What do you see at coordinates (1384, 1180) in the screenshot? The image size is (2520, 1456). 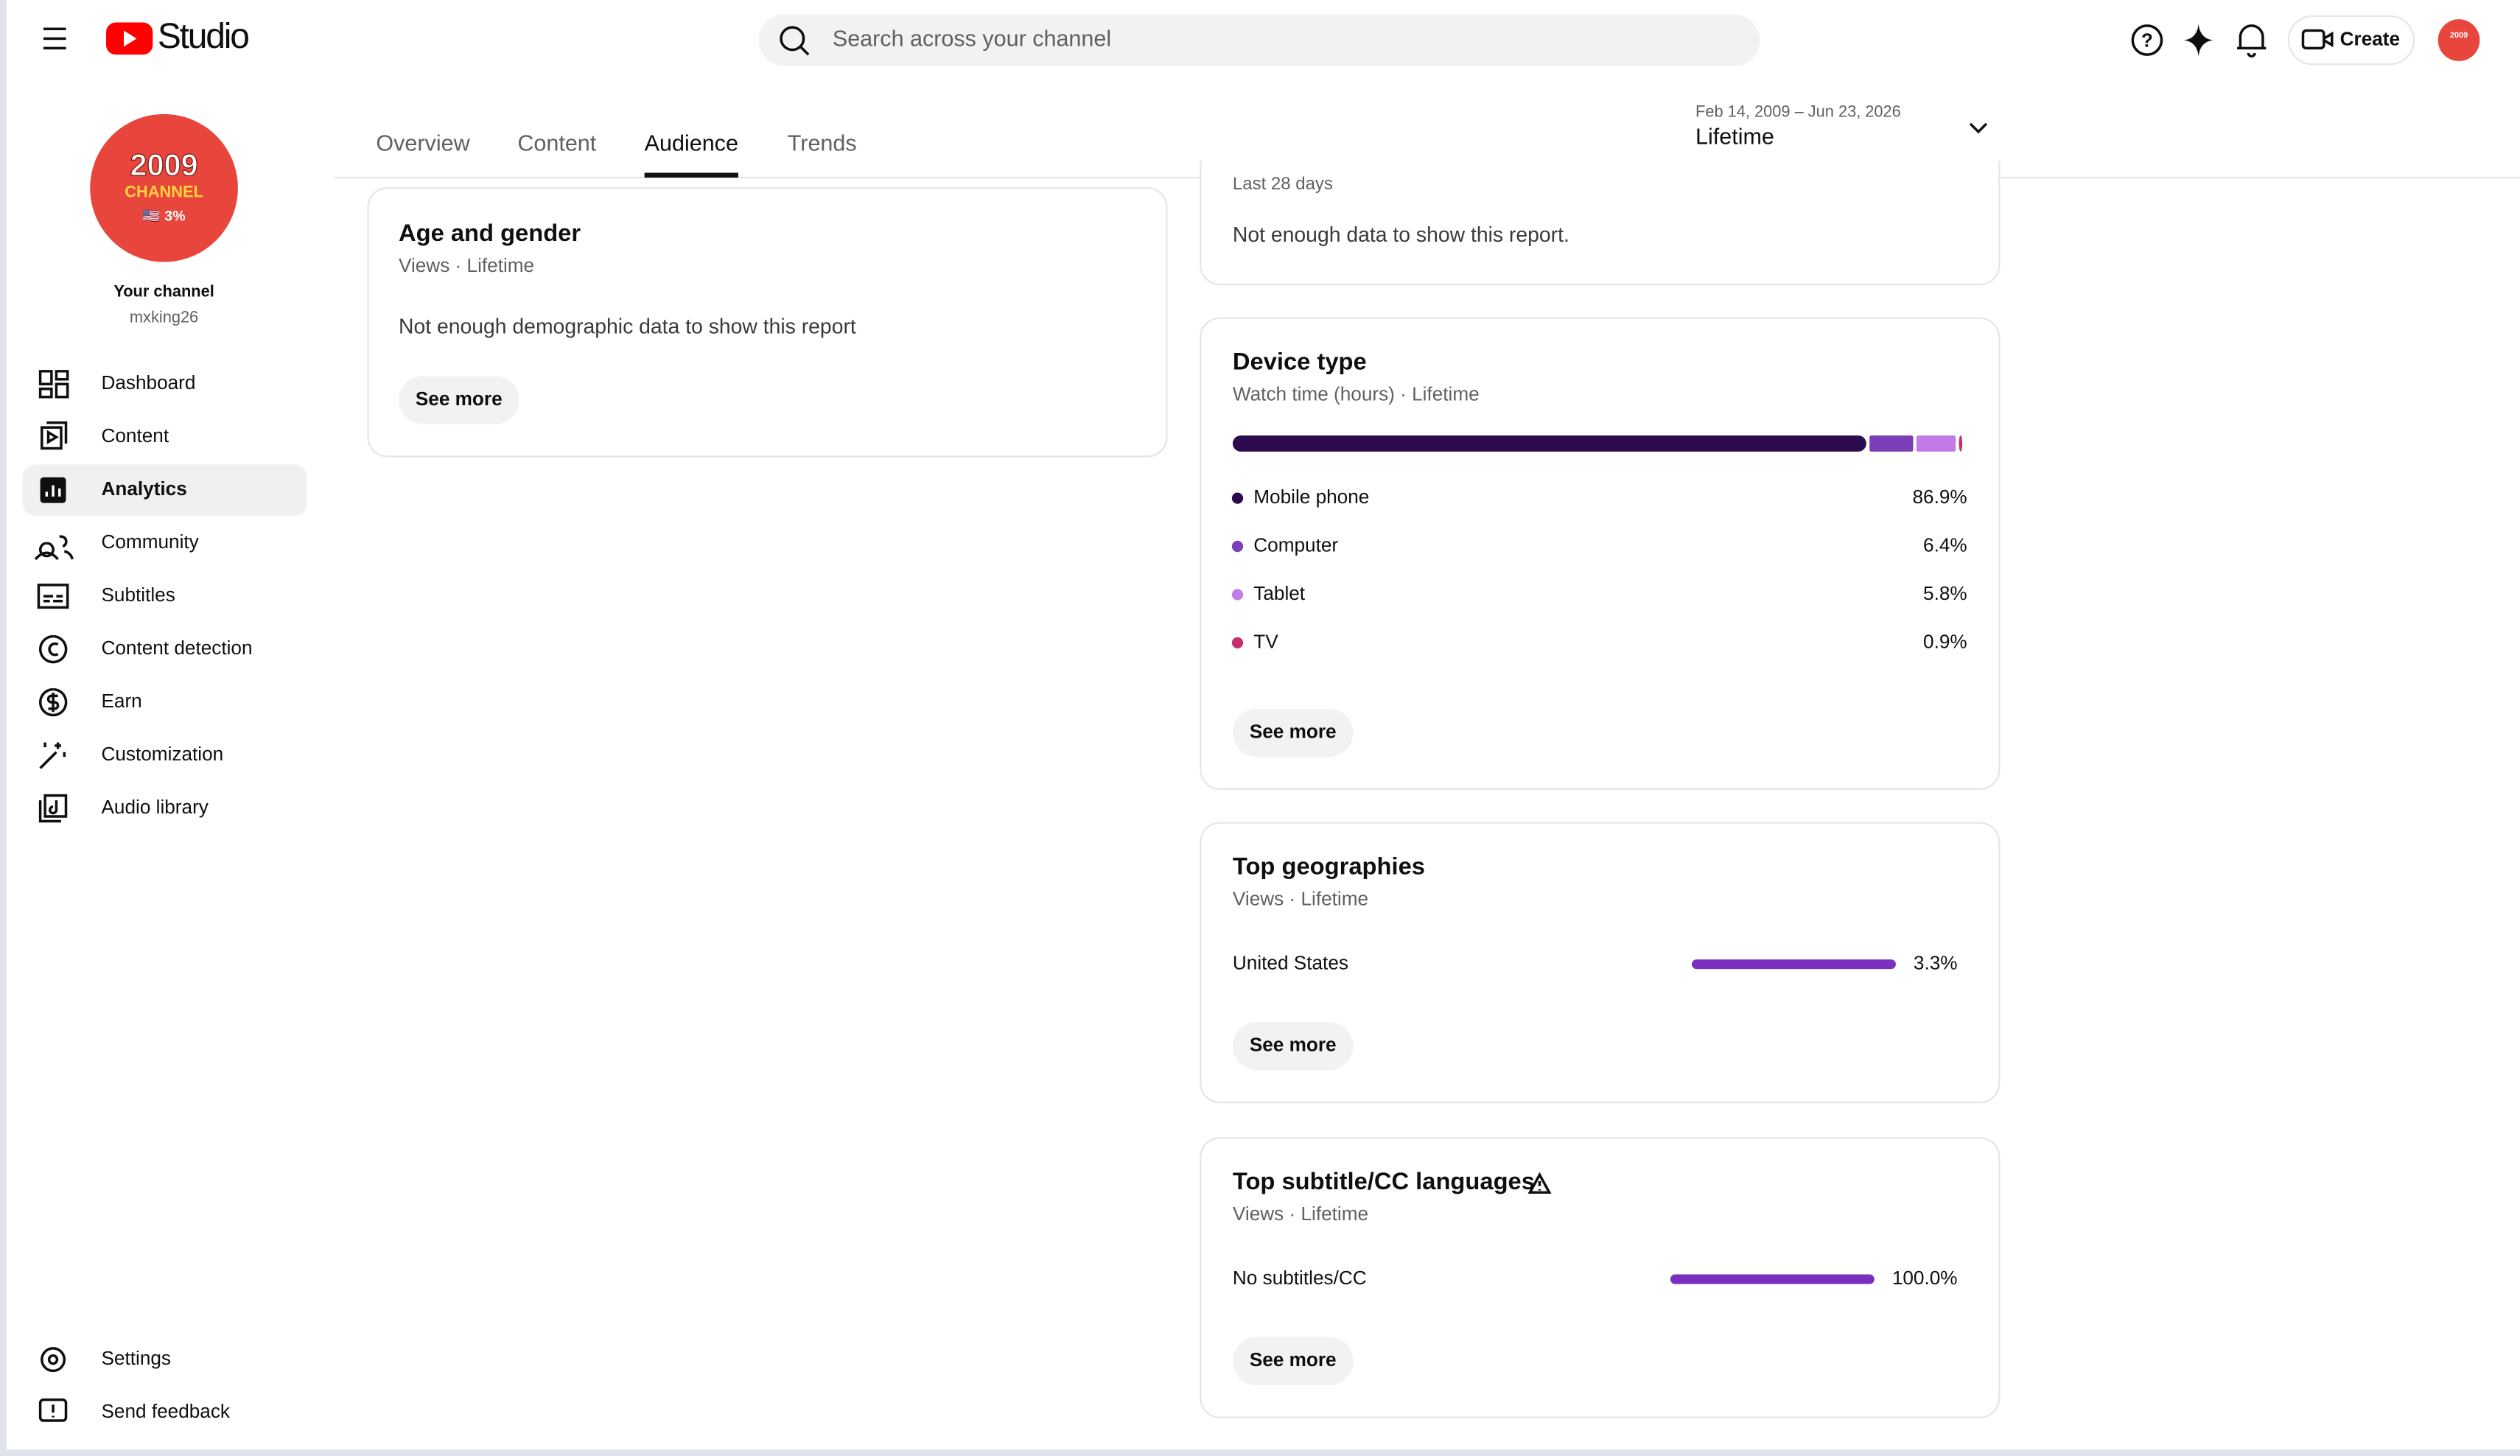 I see `card-title: Top subtitle/CC languages` at bounding box center [1384, 1180].